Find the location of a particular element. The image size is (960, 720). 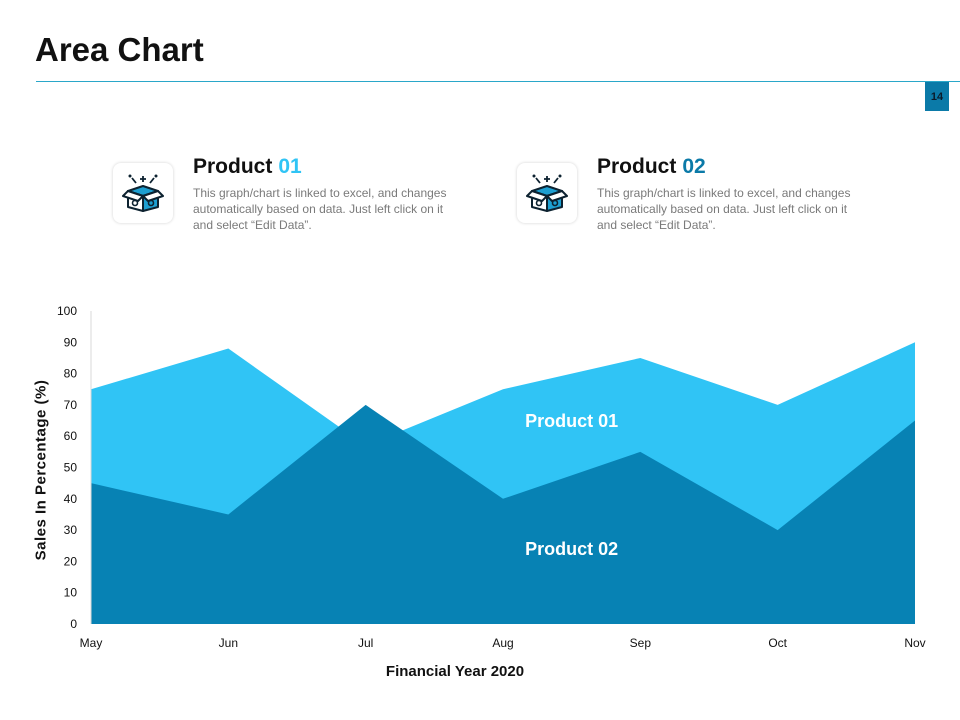

product-01-label: Product is located at coordinates (233, 166).